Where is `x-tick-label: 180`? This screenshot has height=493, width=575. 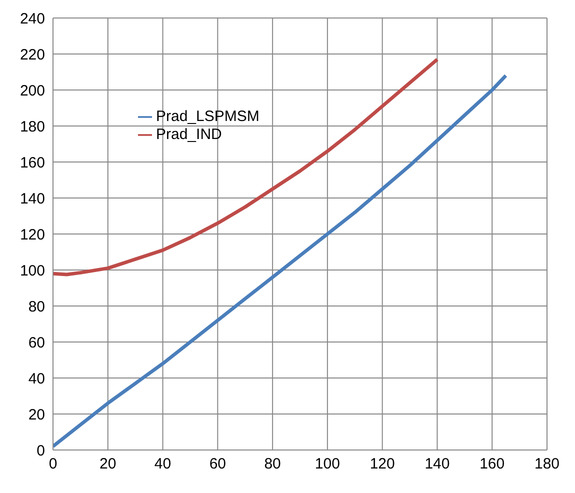
x-tick-label: 180 is located at coordinates (547, 464).